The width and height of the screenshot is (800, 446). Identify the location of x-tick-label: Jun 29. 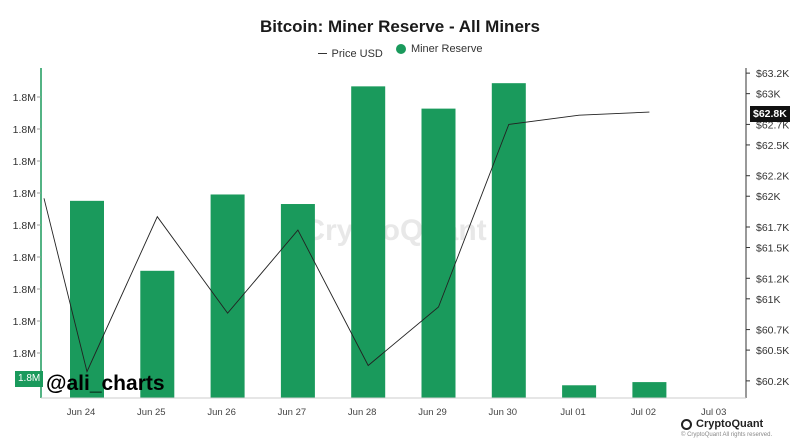
(432, 412).